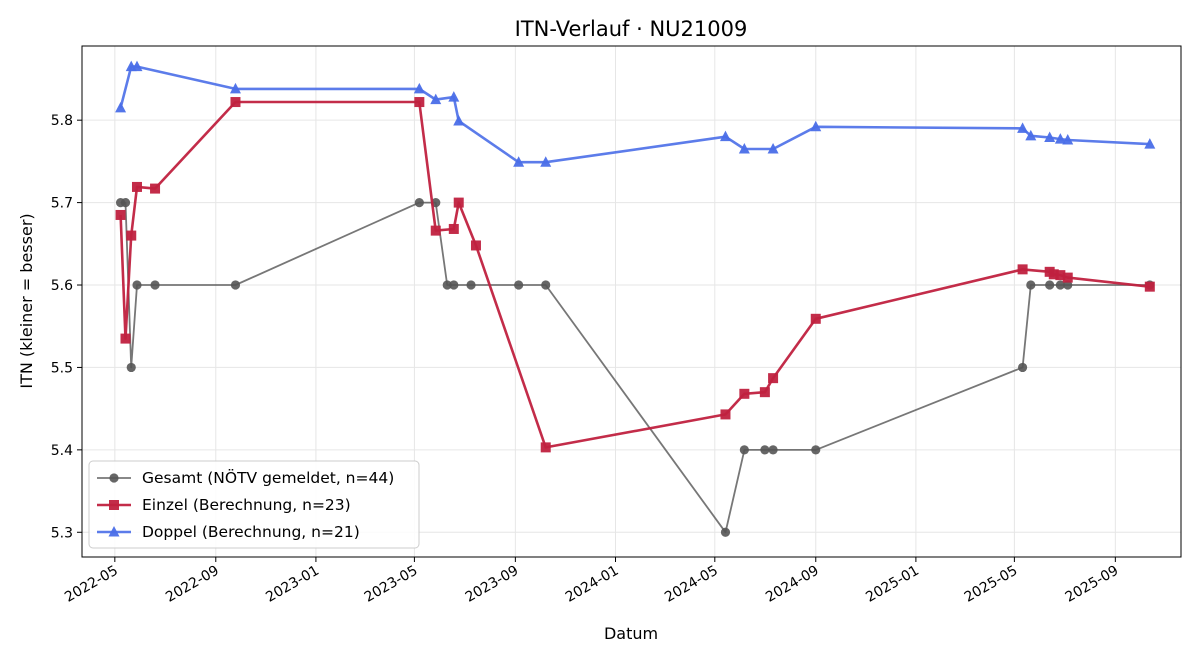 Image resolution: width=1200 pixels, height=660 pixels. What do you see at coordinates (91, 584) in the screenshot?
I see `x-tick-label: 2022-05` at bounding box center [91, 584].